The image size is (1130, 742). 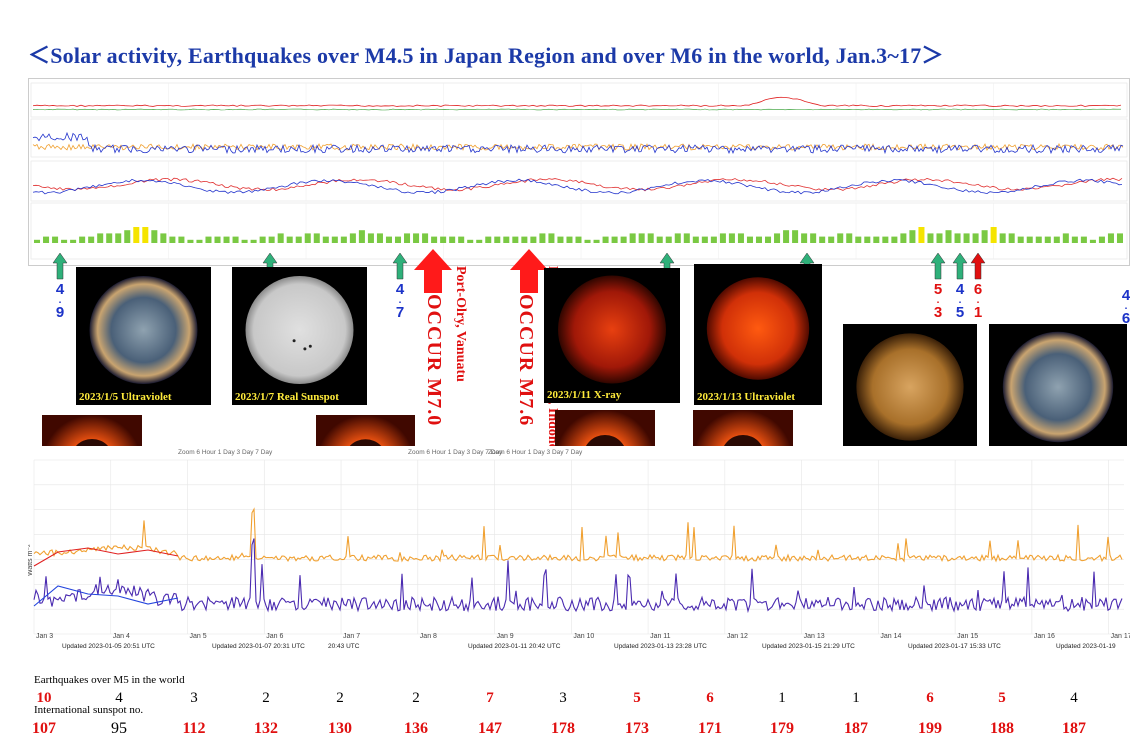 I want to click on world-eq-count: 3, so click(x=563, y=698).